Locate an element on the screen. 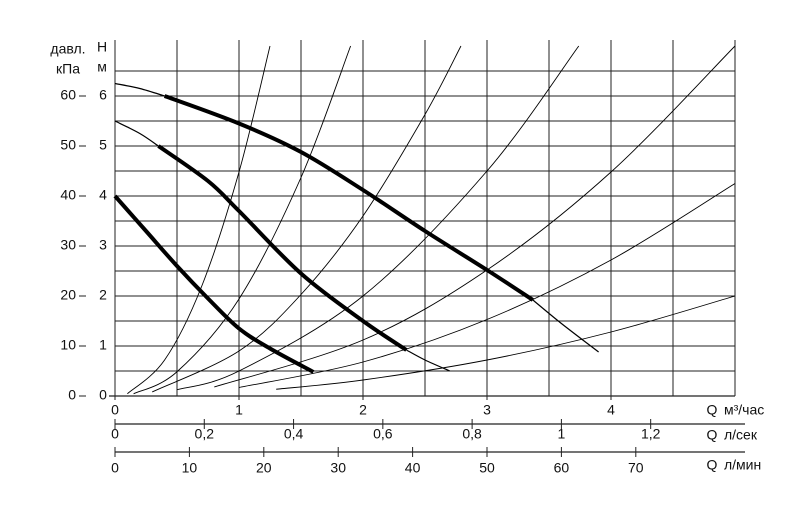 This screenshot has width=800, height=517. x2-tick-label: 0 is located at coordinates (115, 434).